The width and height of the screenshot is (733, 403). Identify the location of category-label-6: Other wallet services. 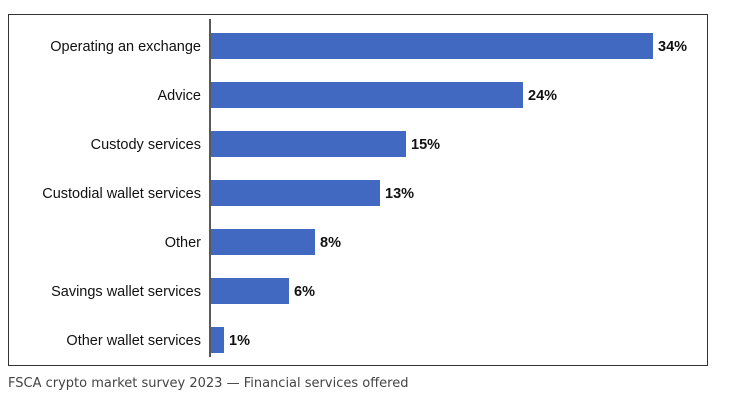
(133, 341).